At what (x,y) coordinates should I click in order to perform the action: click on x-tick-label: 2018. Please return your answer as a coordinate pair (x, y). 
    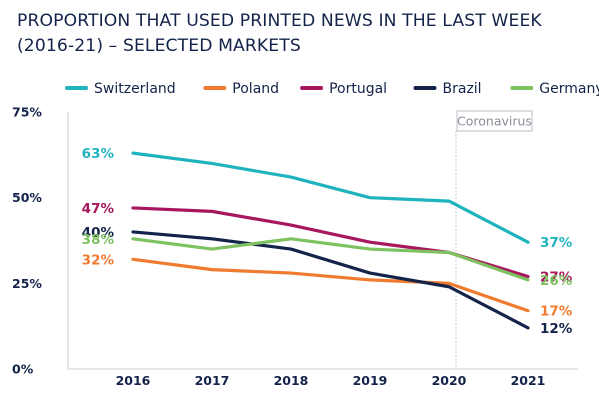
    Looking at the image, I should click on (291, 380).